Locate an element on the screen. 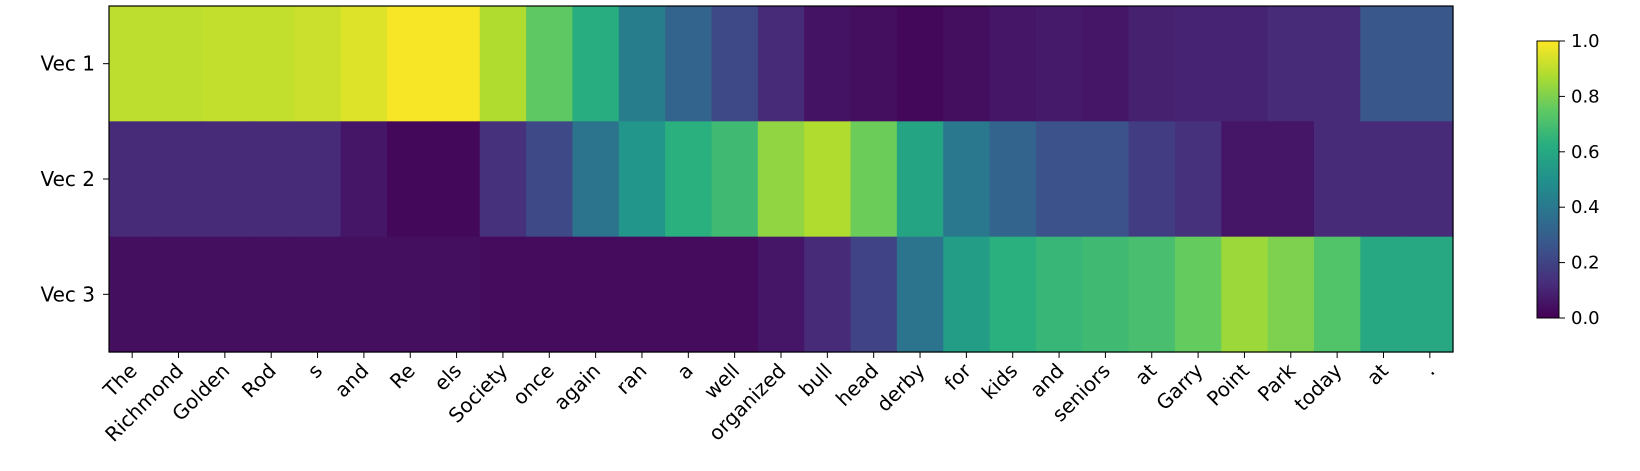  colorbar-ticks: 0.0 0.2 0.4 0.6 0.8 1.0 is located at coordinates (1579, 180).